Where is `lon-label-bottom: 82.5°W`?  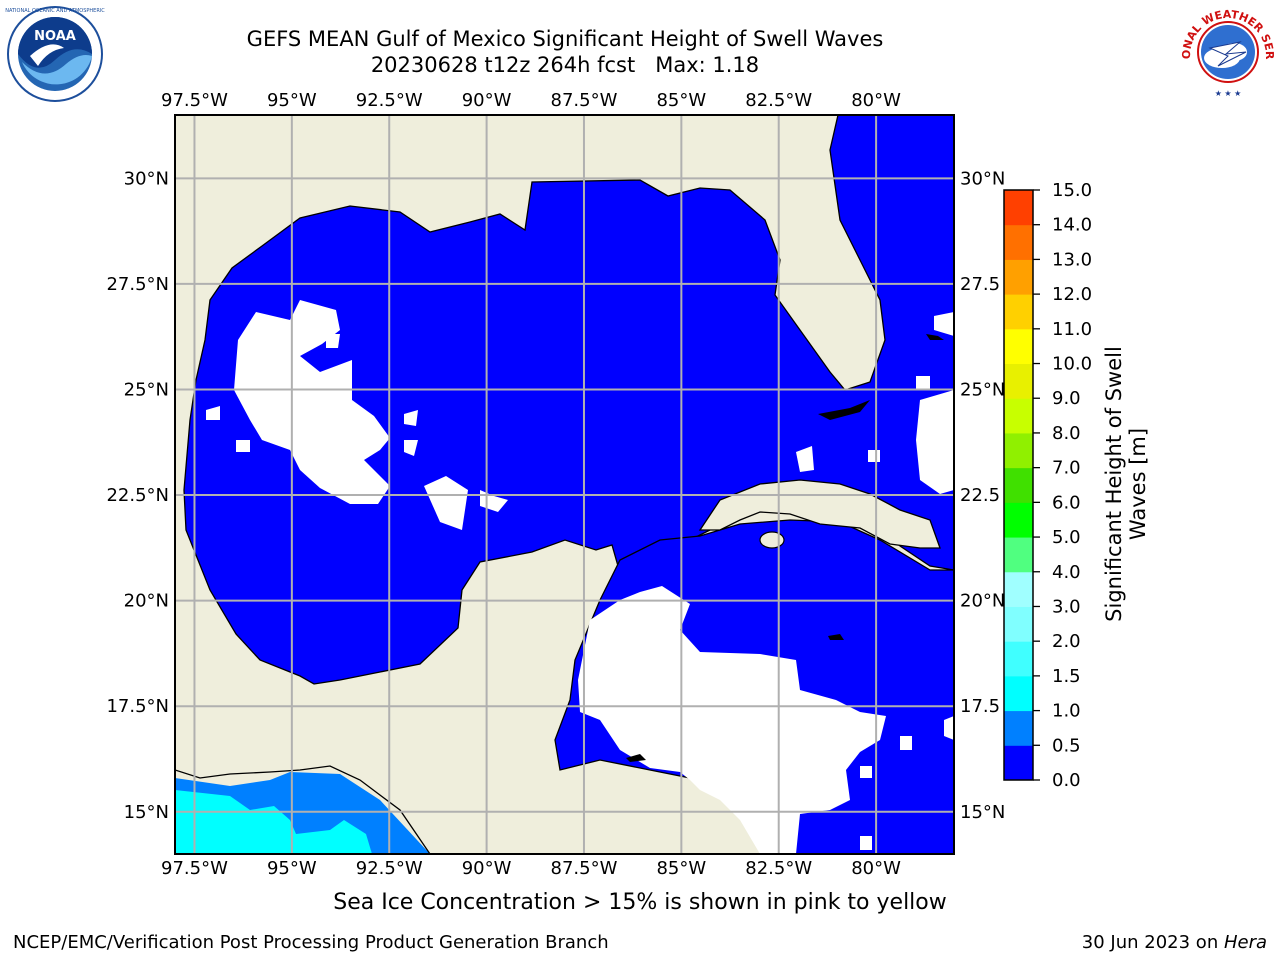
lon-label-bottom: 82.5°W is located at coordinates (778, 868).